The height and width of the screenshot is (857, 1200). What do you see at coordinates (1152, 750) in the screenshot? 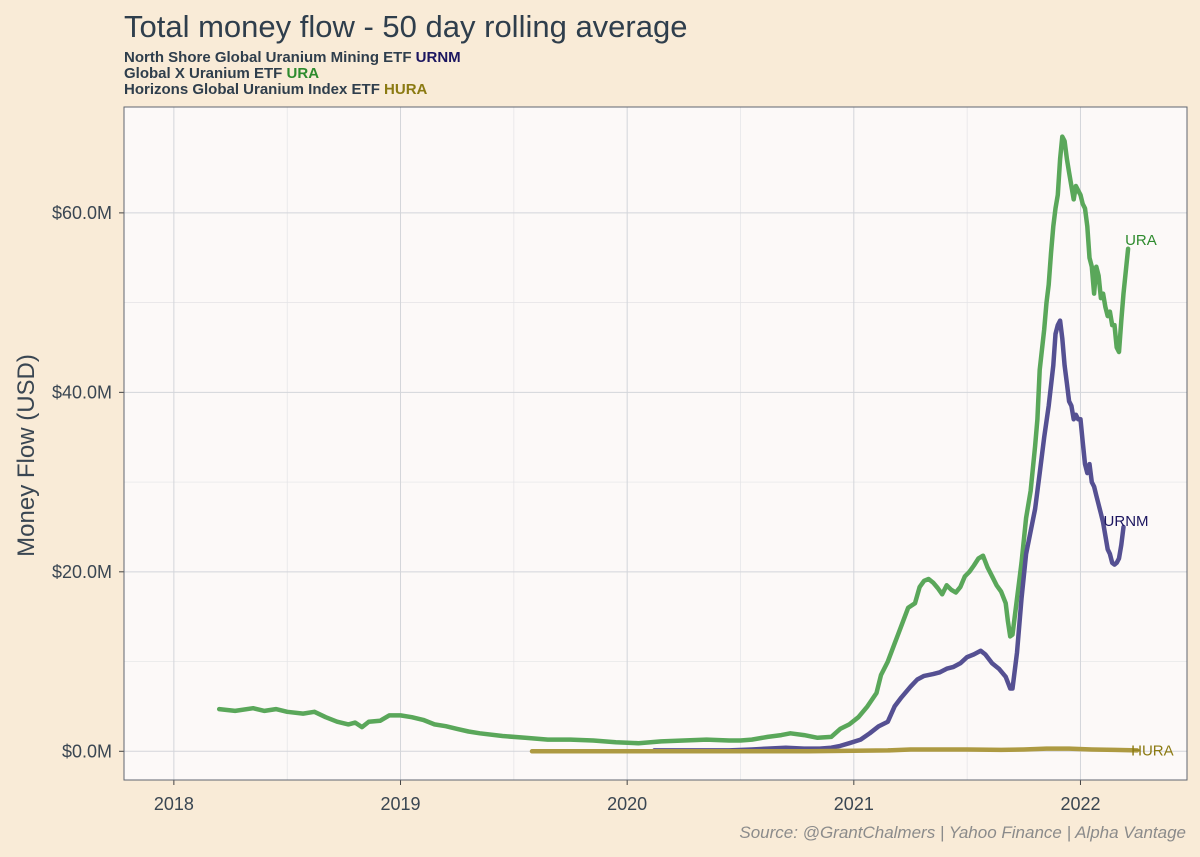
I see `series-label-hura: HURA` at bounding box center [1152, 750].